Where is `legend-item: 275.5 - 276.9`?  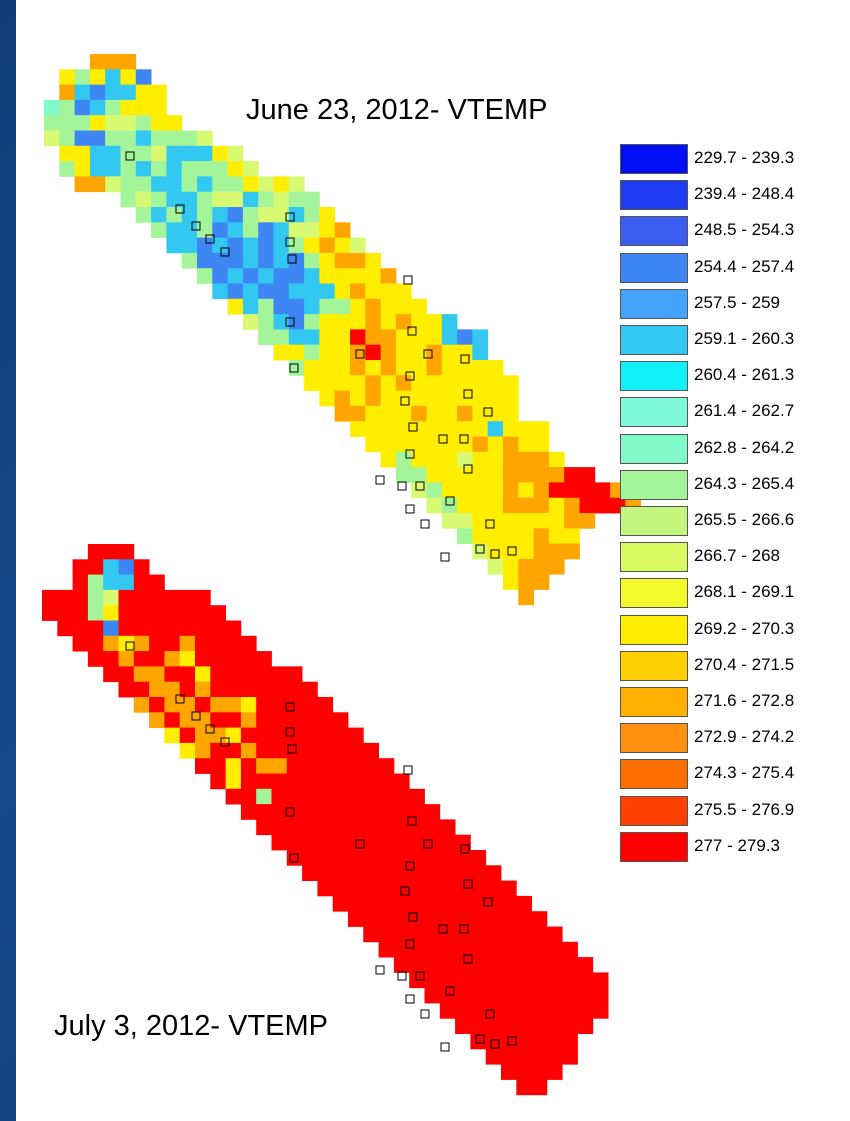
legend-item: 275.5 - 276.9 is located at coordinates (735, 810).